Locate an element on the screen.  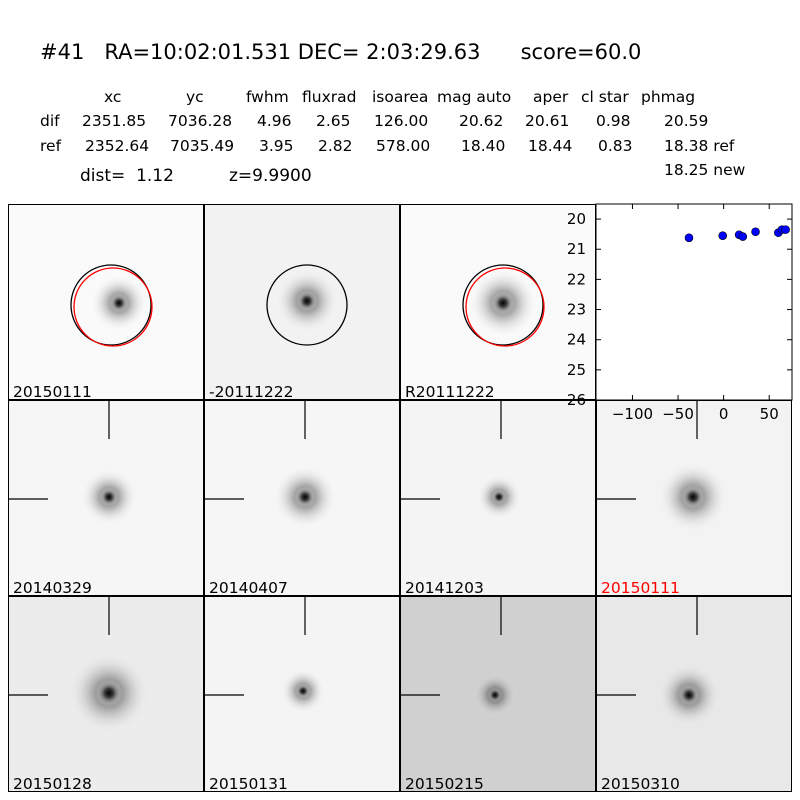
stamp-date-label: -20111222 is located at coordinates (251, 391).